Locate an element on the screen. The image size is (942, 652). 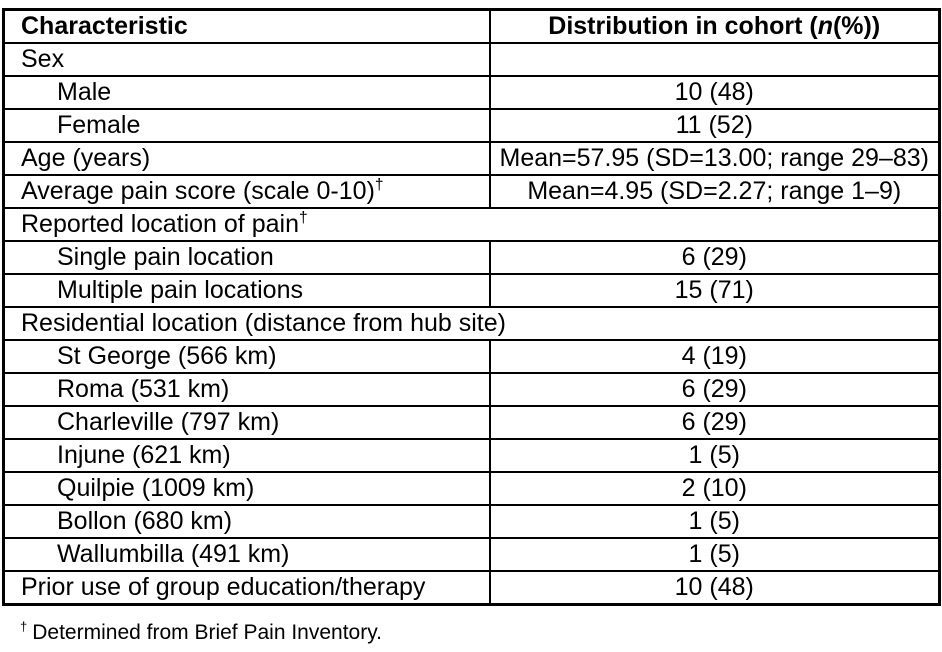
distribution-value: 11 (52) is located at coordinates (714, 125).